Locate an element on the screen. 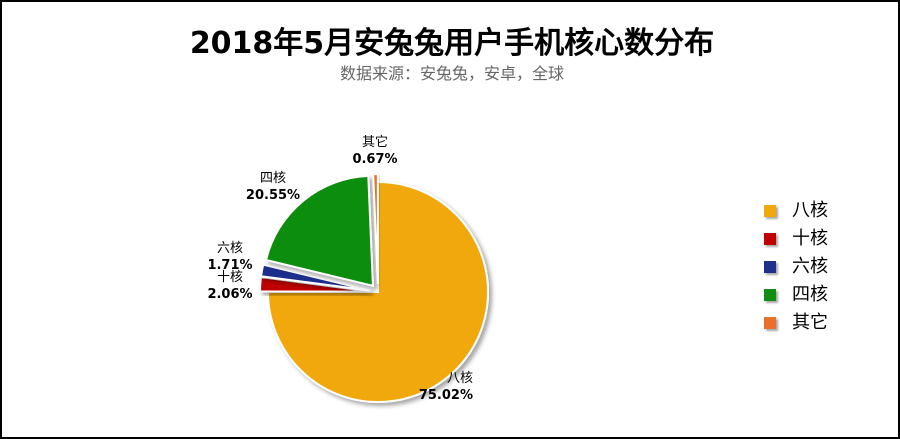 The height and width of the screenshot is (439, 900). slice-percent-label: 0.67% is located at coordinates (374, 159).